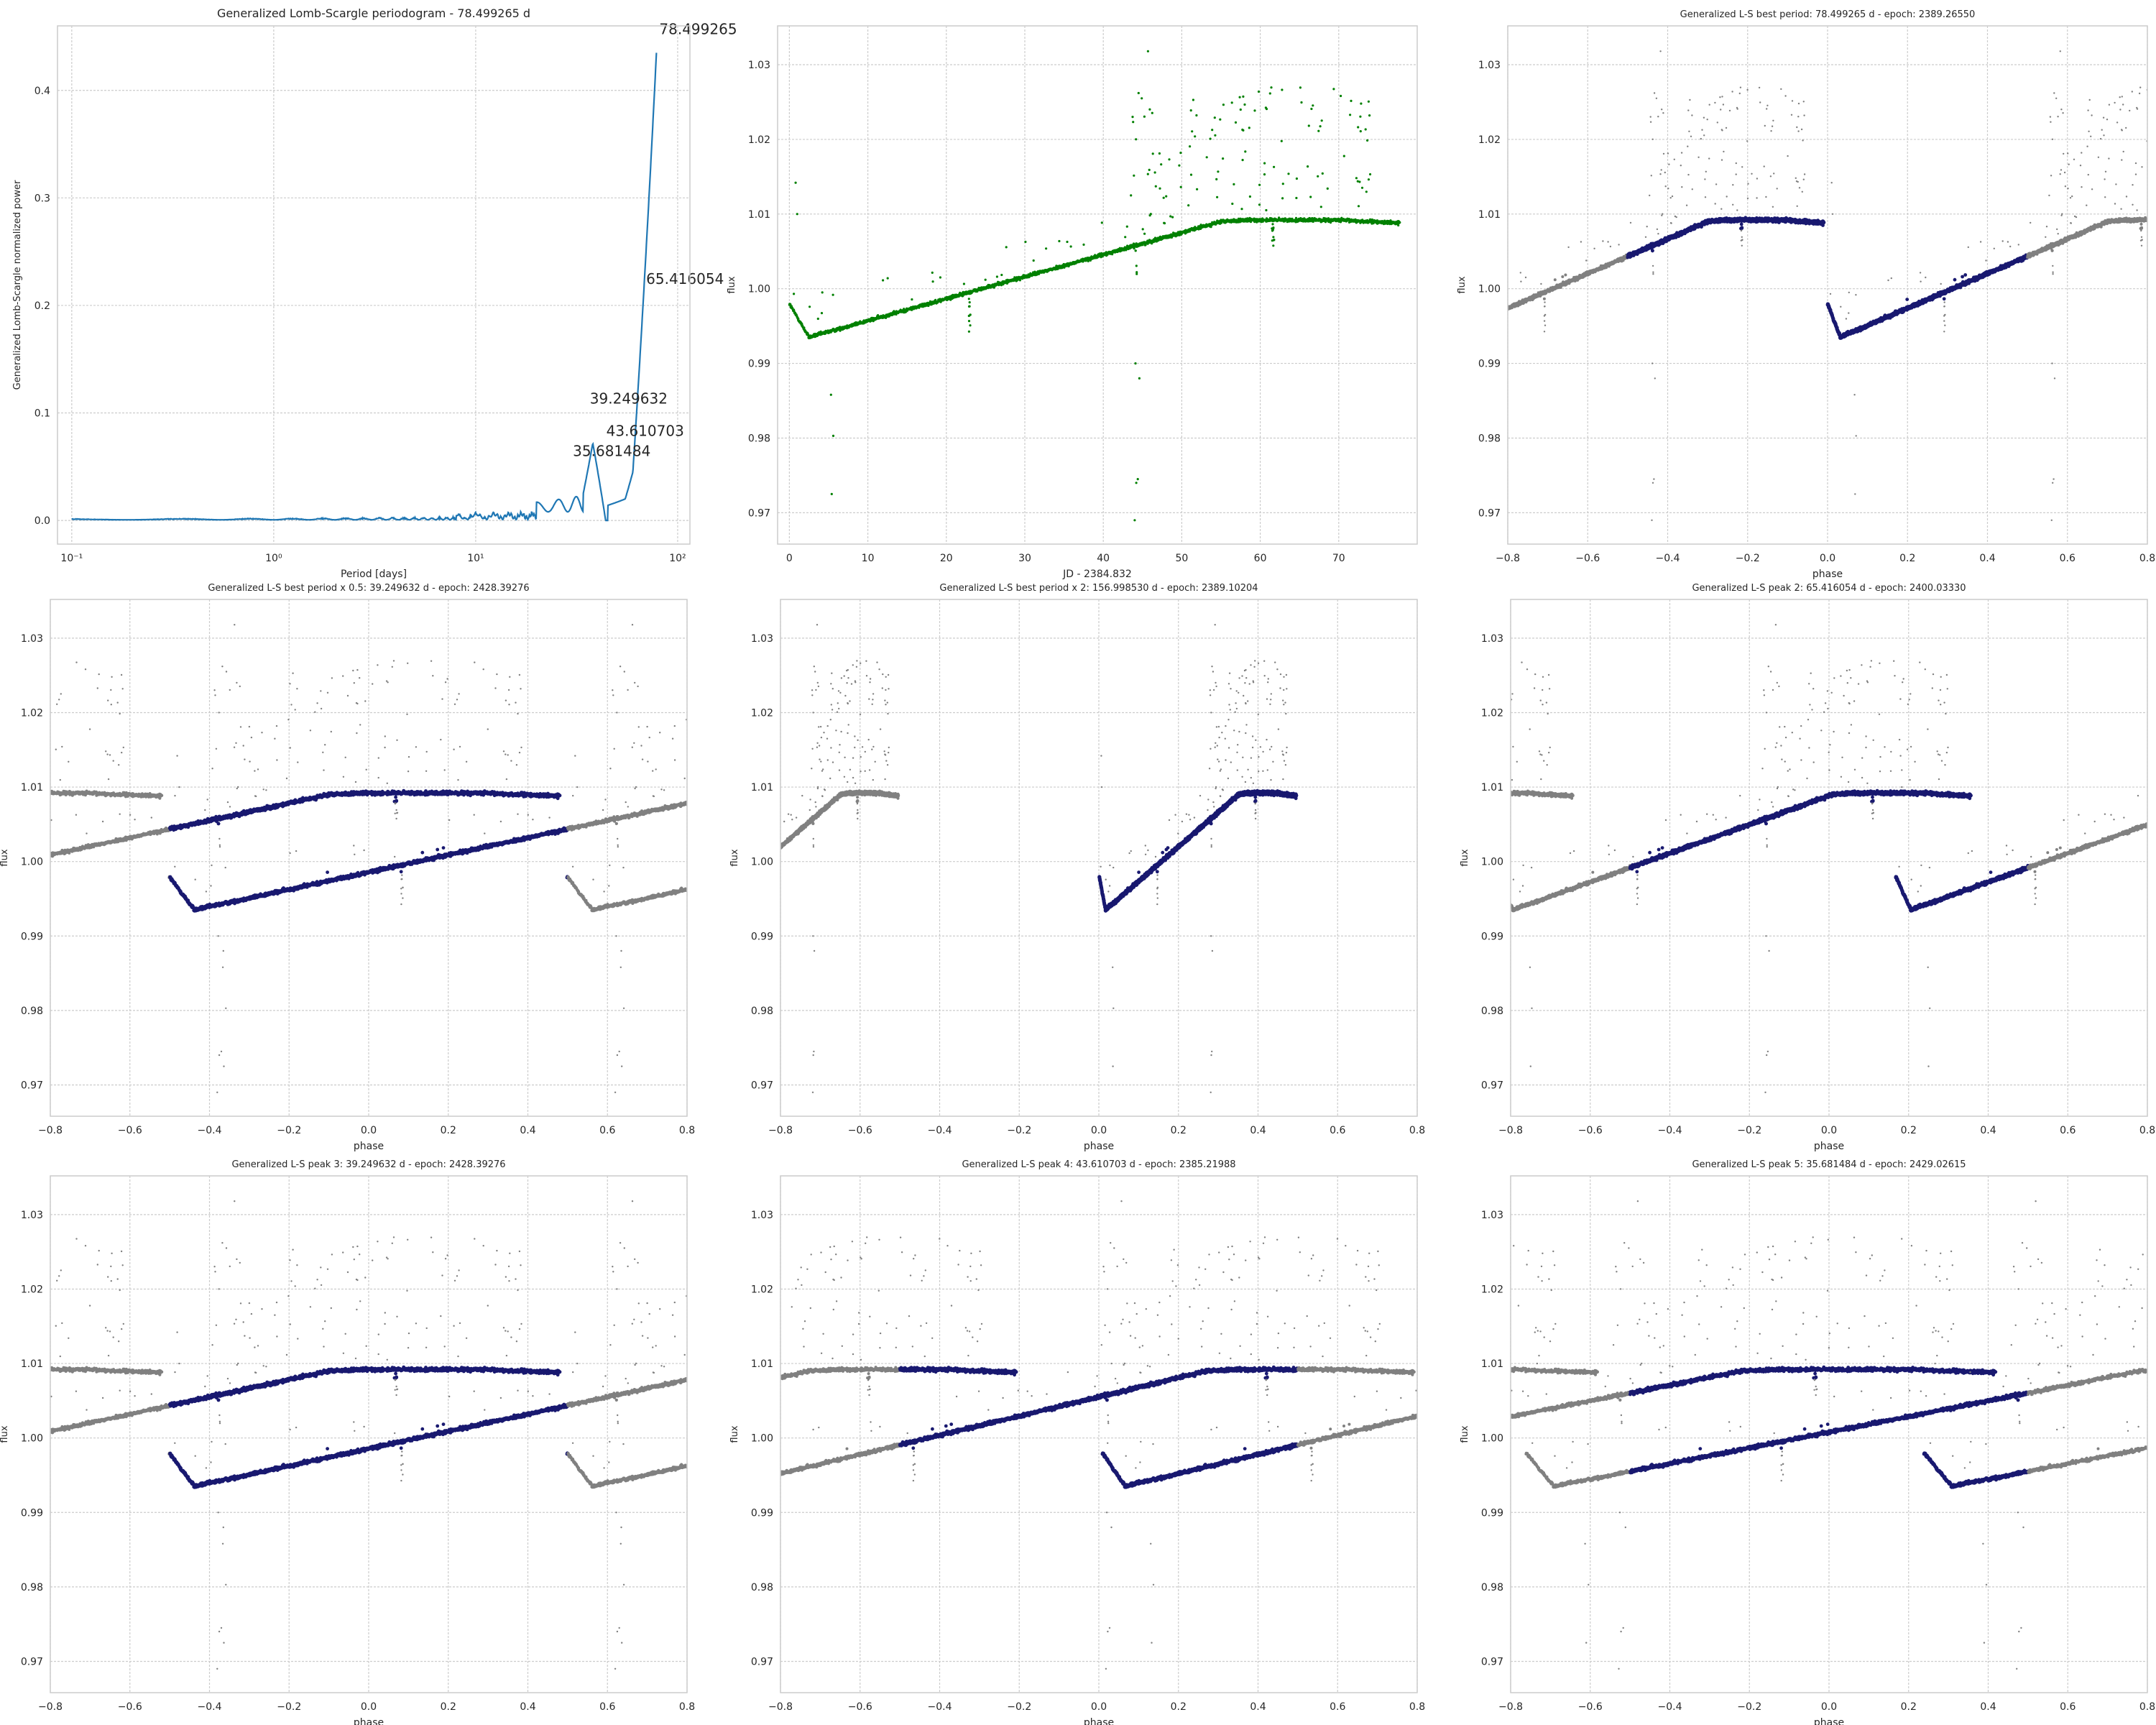 The width and height of the screenshot is (2156, 1725). Describe the element at coordinates (42, 306) in the screenshot. I see `y-tick-label: 0.2` at that location.